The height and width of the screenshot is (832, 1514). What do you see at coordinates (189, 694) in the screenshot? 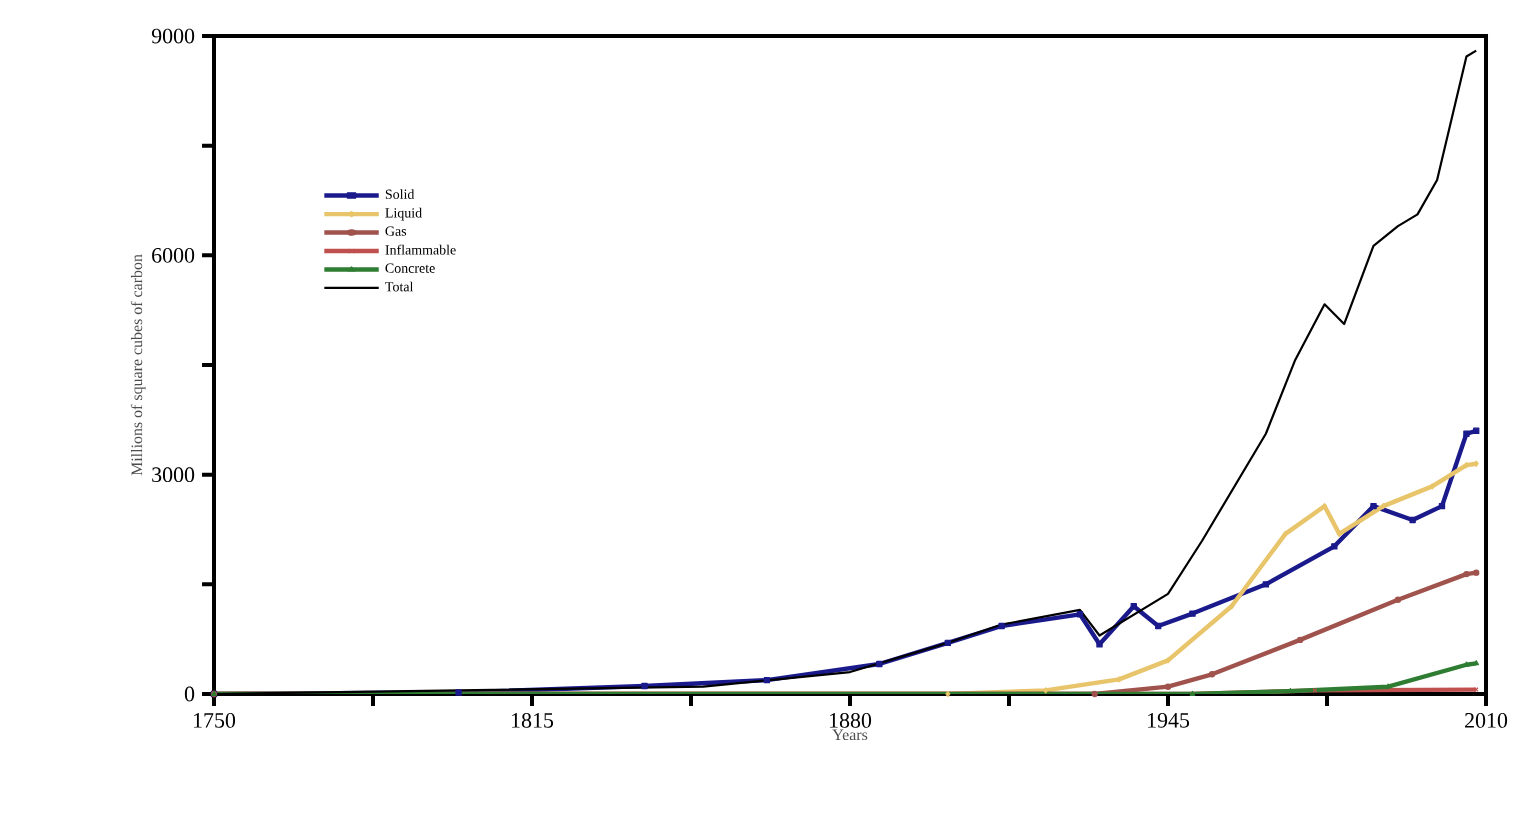
I see `y-tick-label: 0` at bounding box center [189, 694].